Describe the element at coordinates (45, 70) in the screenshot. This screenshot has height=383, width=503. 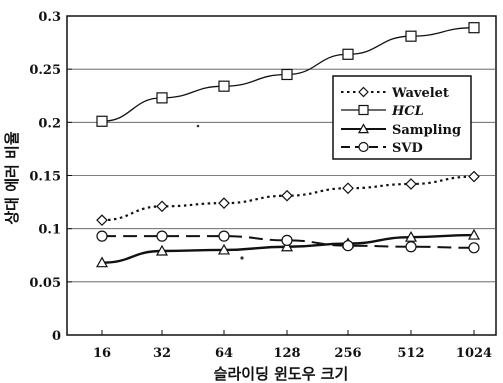
I see `y-tick-label: 0.25` at that location.